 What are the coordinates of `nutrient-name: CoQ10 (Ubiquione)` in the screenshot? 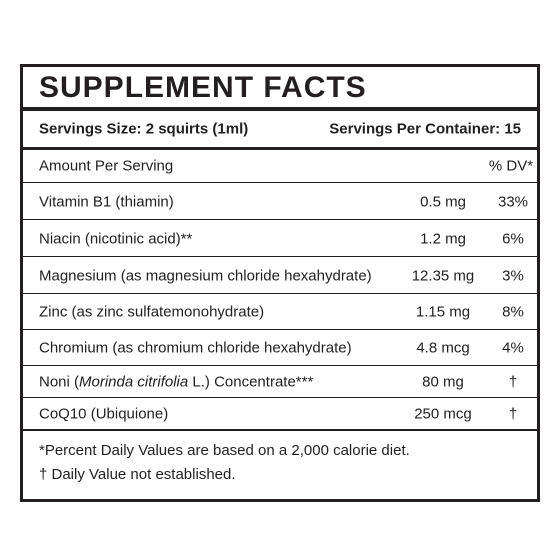 It's located at (103, 414).